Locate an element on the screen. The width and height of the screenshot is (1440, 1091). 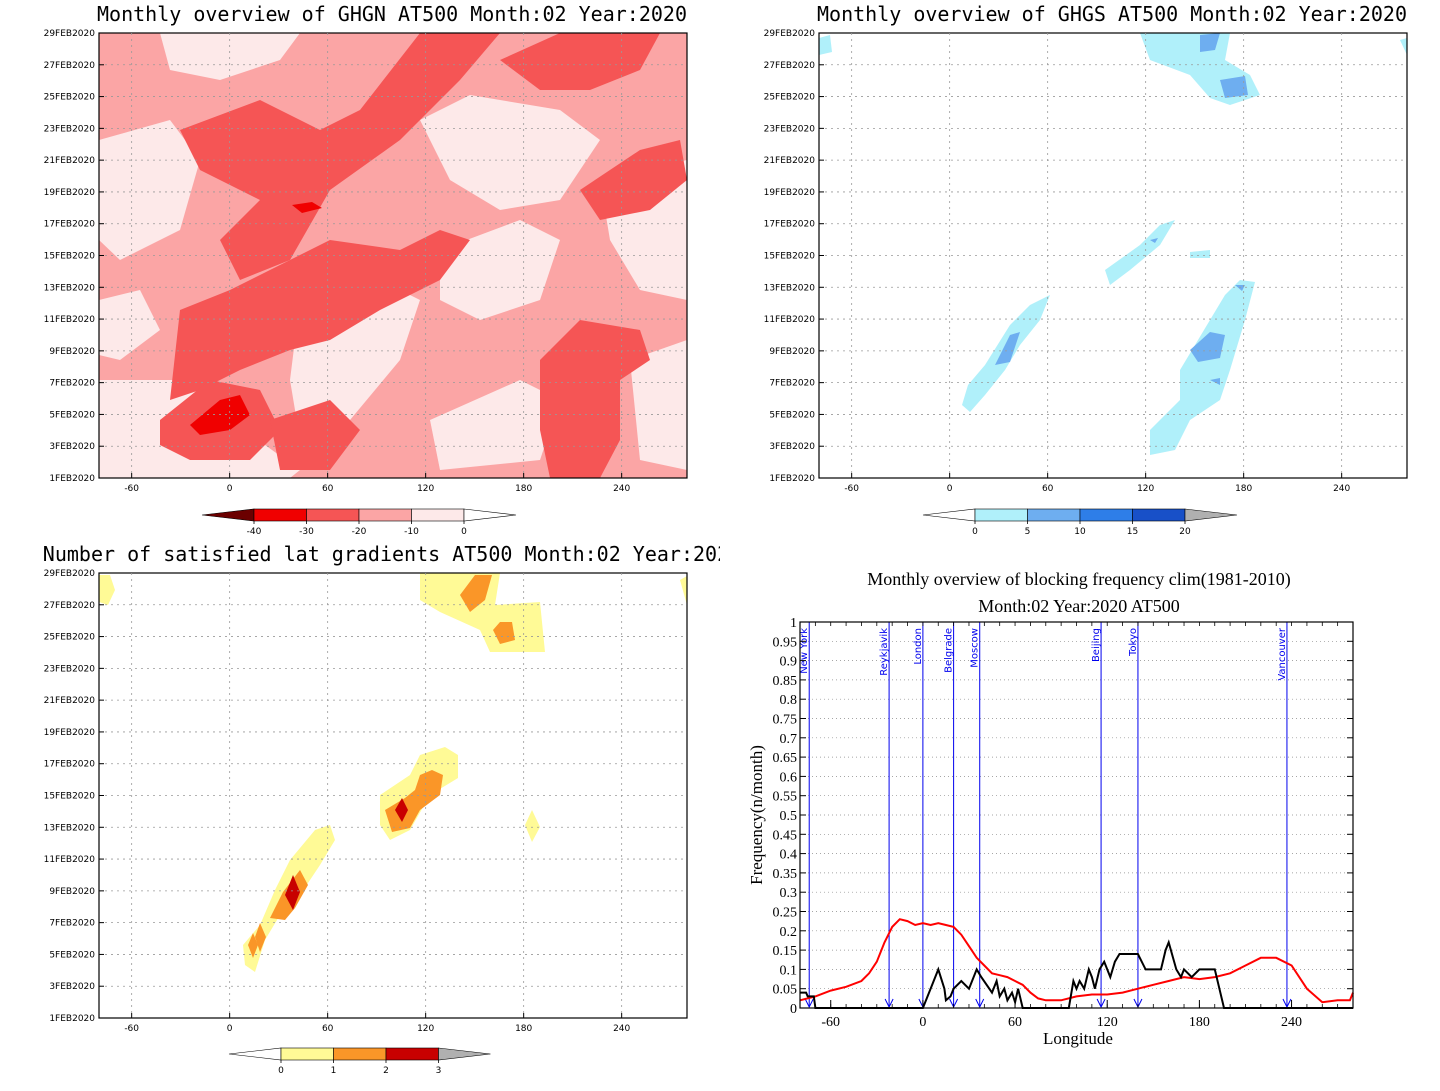
y-tick-label: 0.45 is located at coordinates (785, 835).